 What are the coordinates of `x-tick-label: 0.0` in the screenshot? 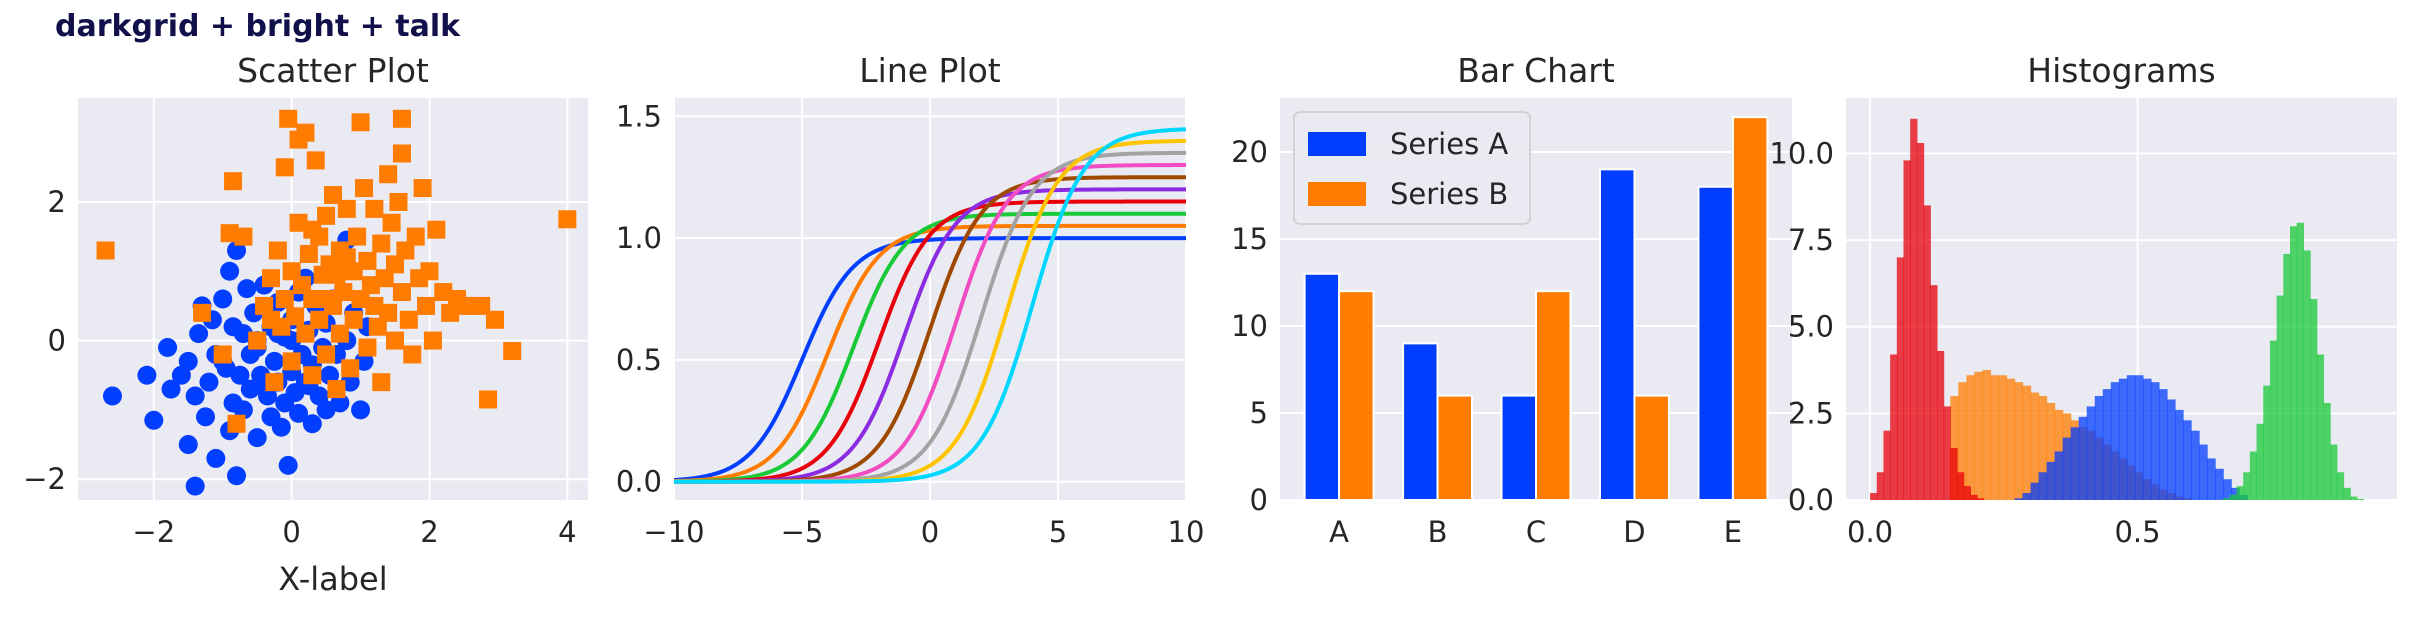 It's located at (1870, 532).